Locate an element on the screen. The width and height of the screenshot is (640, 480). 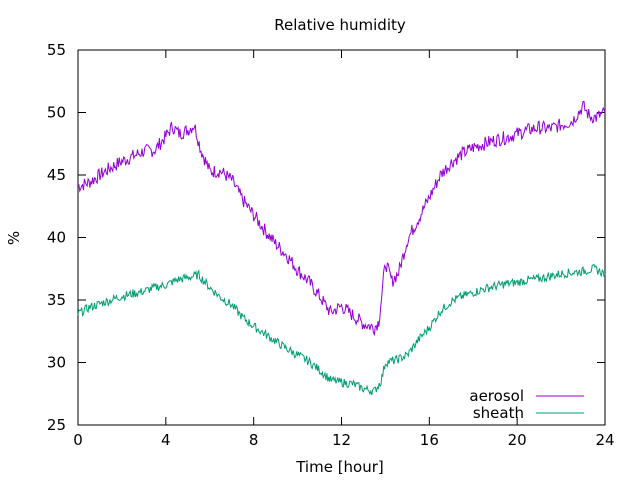
y-axis-label: % is located at coordinates (14, 238).